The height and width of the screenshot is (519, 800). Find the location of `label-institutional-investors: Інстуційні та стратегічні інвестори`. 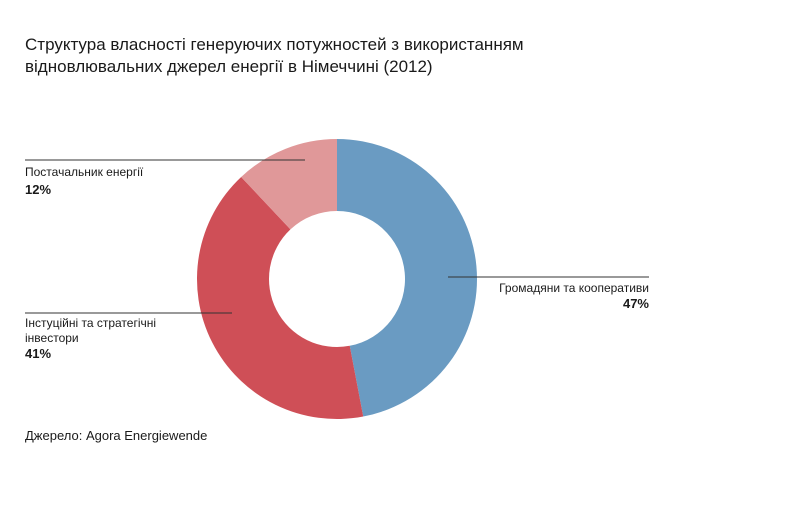

label-institutional-investors: Інстуційні та стратегічні інвестори is located at coordinates (90, 330).